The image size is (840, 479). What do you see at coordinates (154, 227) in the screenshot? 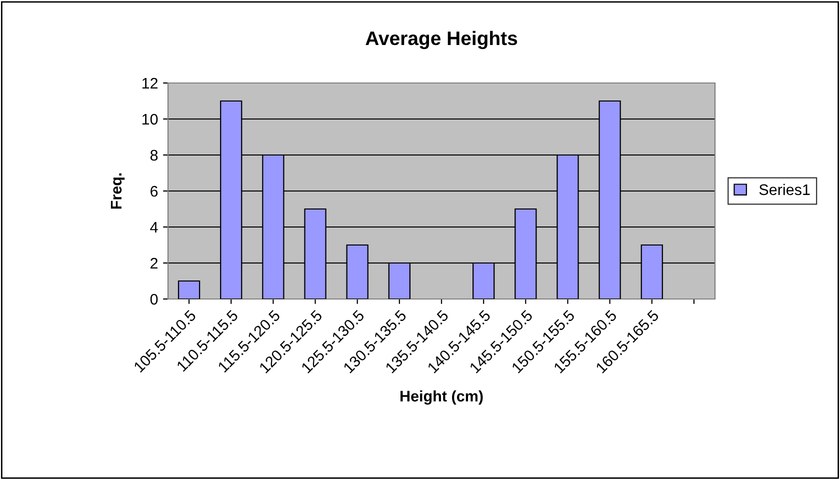
I see `y-tick-label: 4` at bounding box center [154, 227].